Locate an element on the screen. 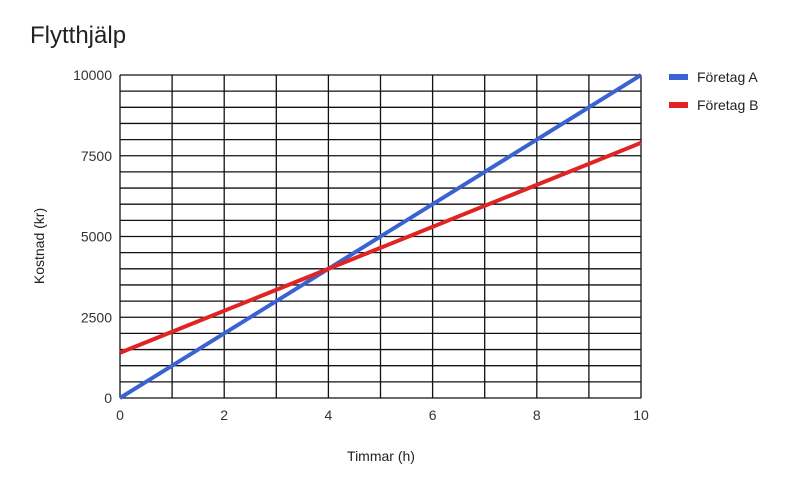 This screenshot has width=800, height=493. legend: Företag A Företag B is located at coordinates (713, 91).